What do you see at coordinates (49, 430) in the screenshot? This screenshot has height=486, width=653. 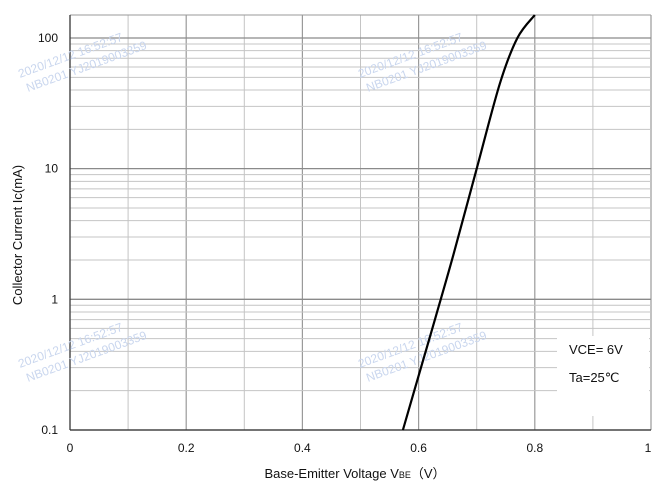 I see `y-tick-label: 0.1` at bounding box center [49, 430].